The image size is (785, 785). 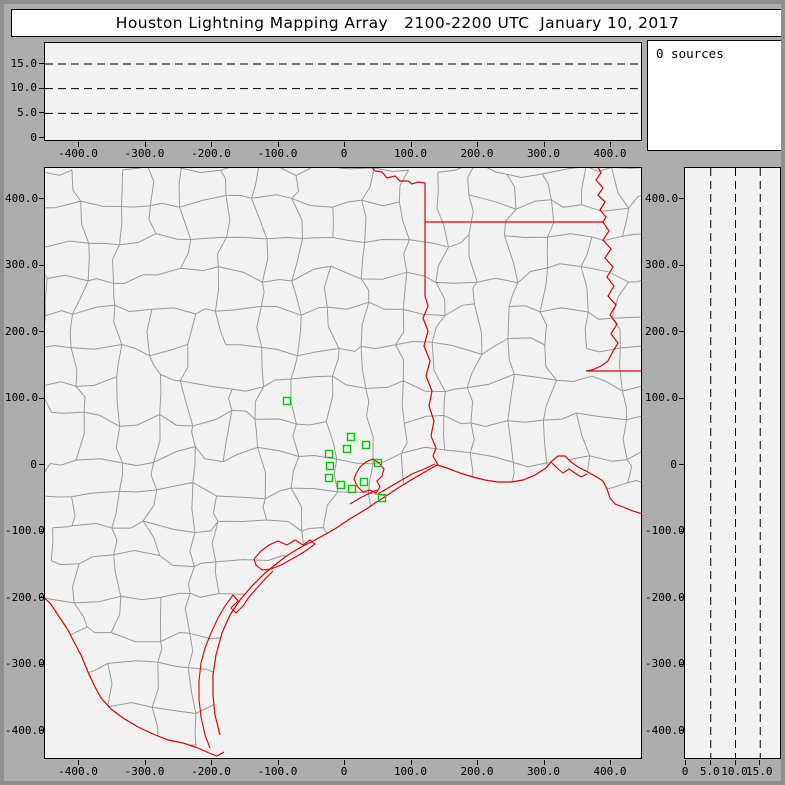 What do you see at coordinates (714, 95) in the screenshot?
I see `source-count-box: 0 sources` at bounding box center [714, 95].